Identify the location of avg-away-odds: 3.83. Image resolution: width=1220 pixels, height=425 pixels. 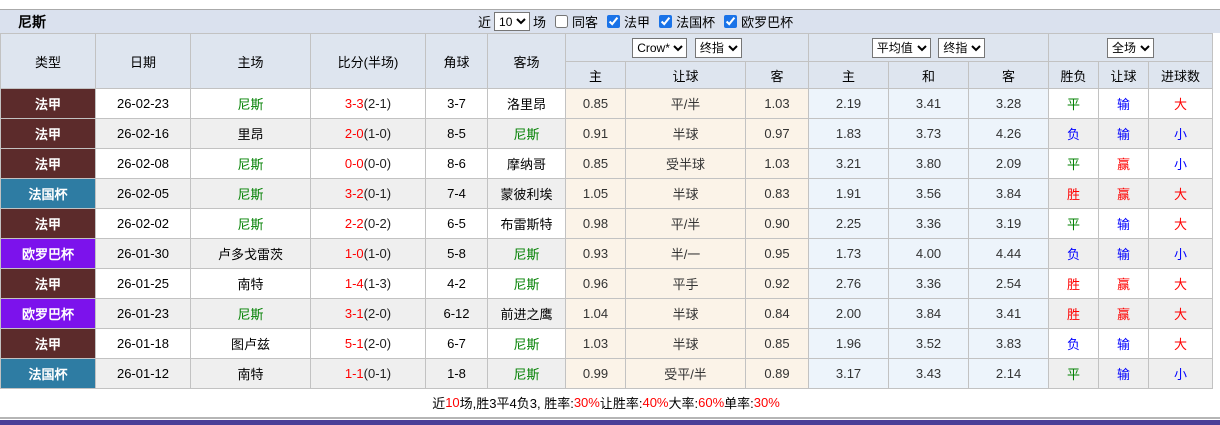
(1009, 343).